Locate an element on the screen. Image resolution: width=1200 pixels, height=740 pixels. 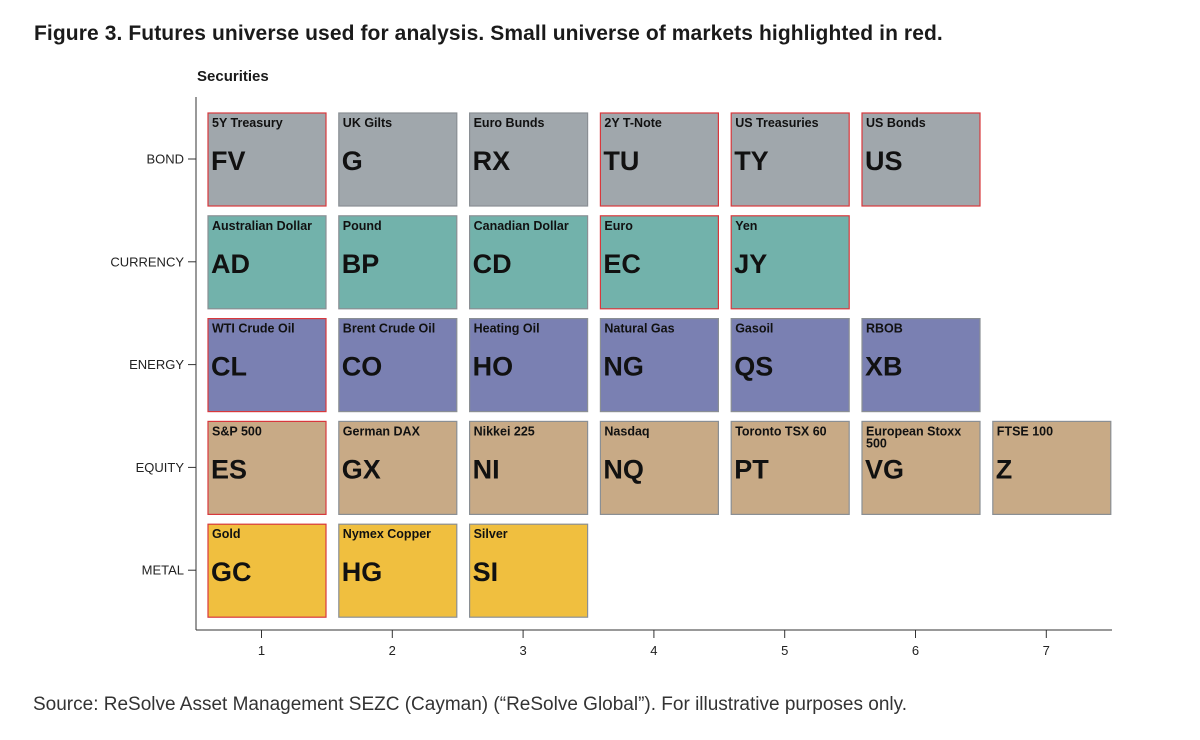
market-cell-qs: Gasoil QS is located at coordinates (790, 365).